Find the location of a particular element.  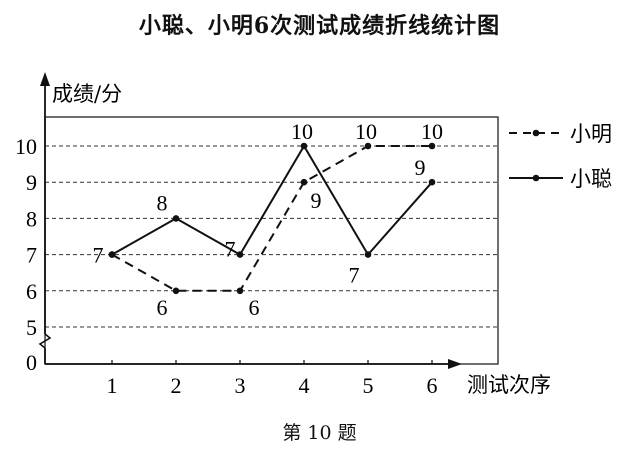

y-axis-arrow is located at coordinates (45, 79).